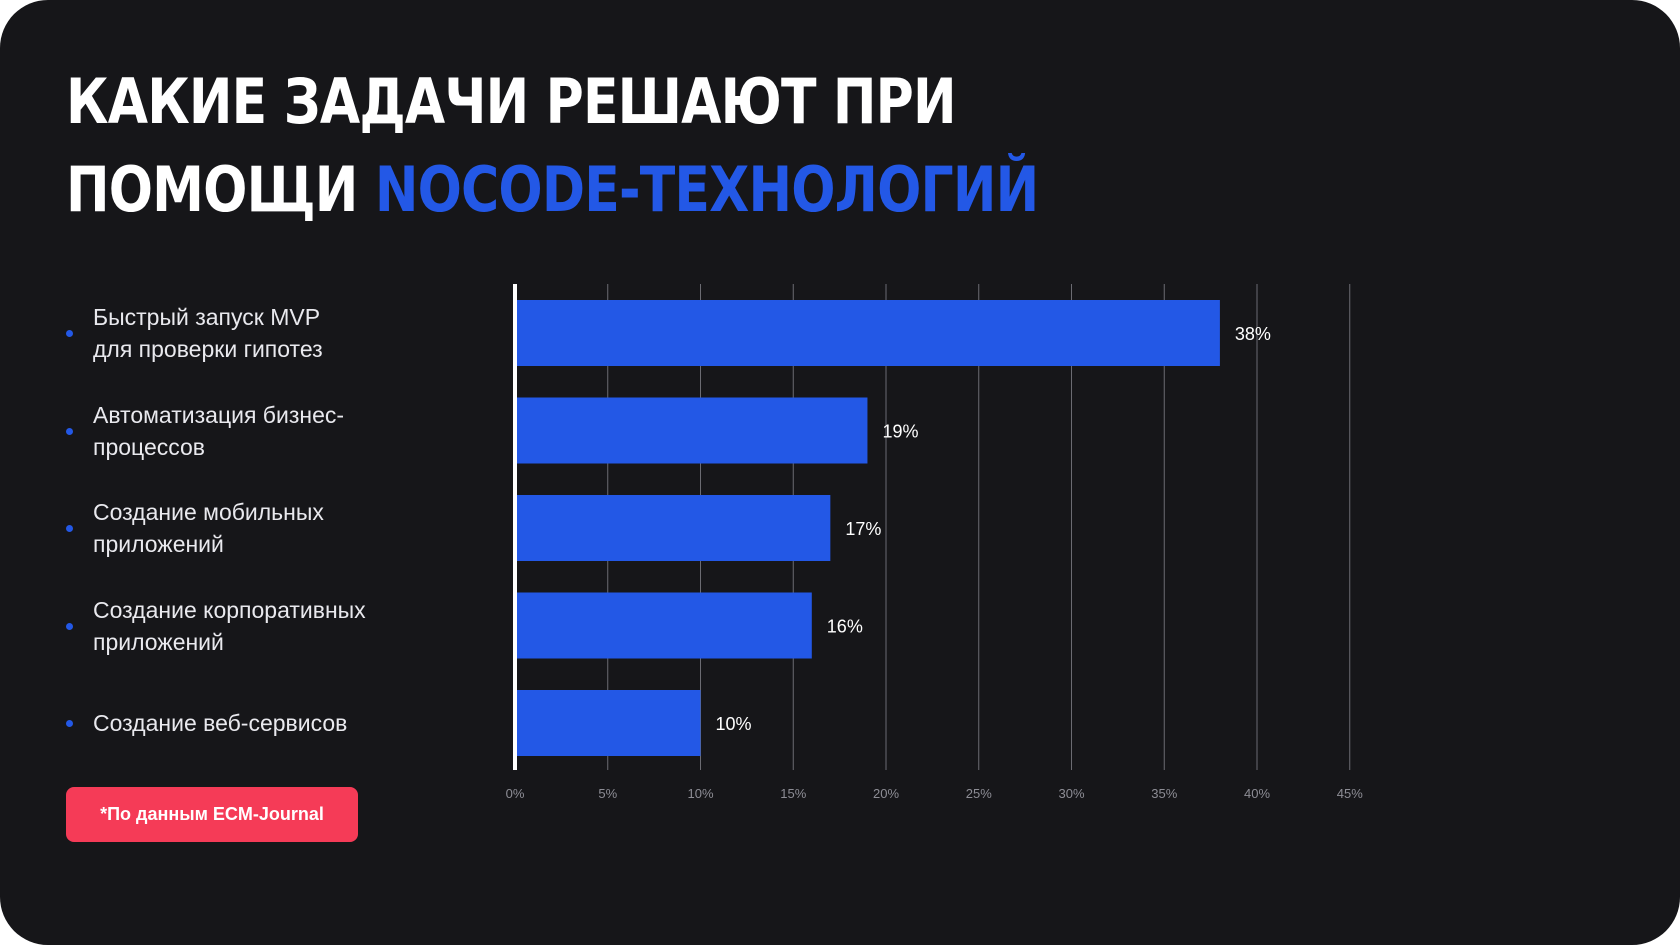  I want to click on title-accent: NOCODE-ТЕХНОЛОГИЙ, so click(706, 189).